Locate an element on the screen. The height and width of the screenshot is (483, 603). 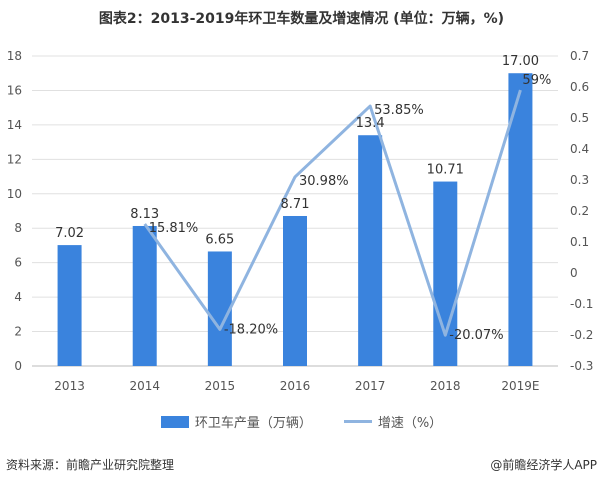
y-right-tick-label: 0.7 is located at coordinates (579, 56).